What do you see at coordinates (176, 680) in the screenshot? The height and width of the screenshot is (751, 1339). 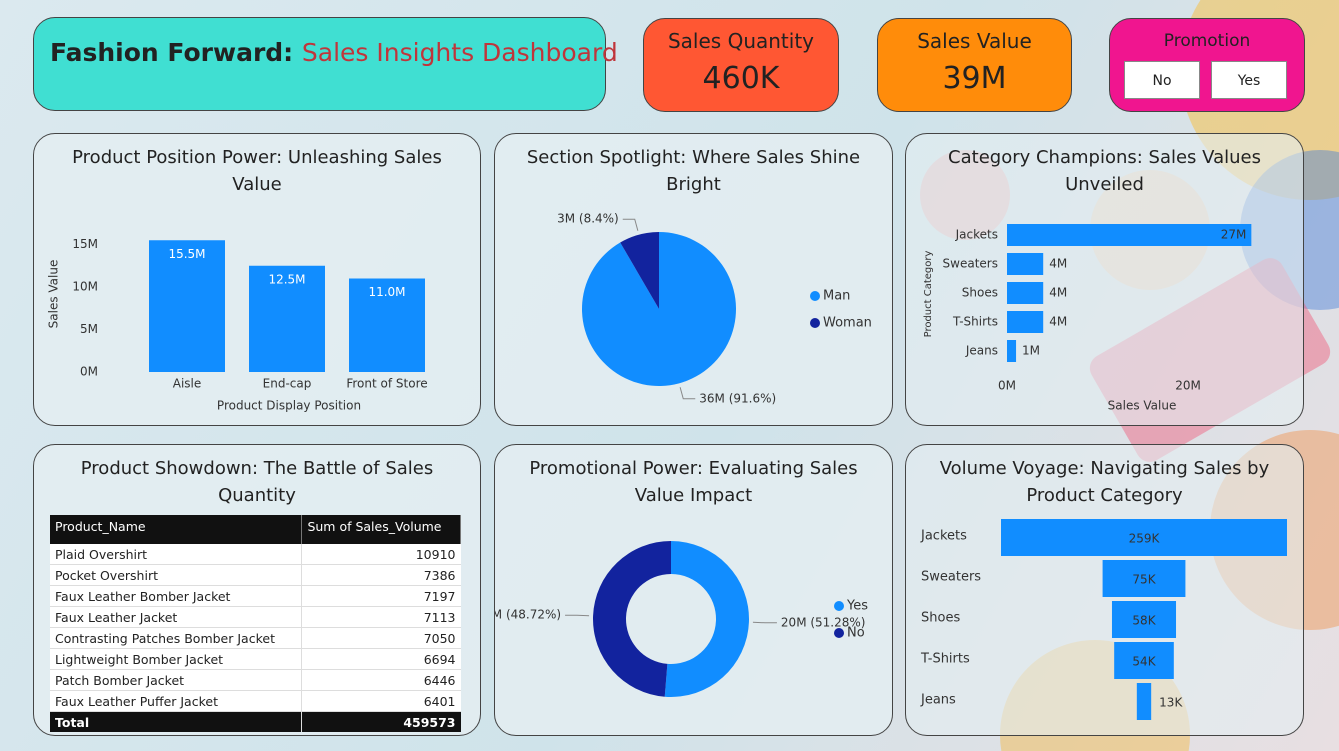 I see `cell: Patch Bomber Jacket` at bounding box center [176, 680].